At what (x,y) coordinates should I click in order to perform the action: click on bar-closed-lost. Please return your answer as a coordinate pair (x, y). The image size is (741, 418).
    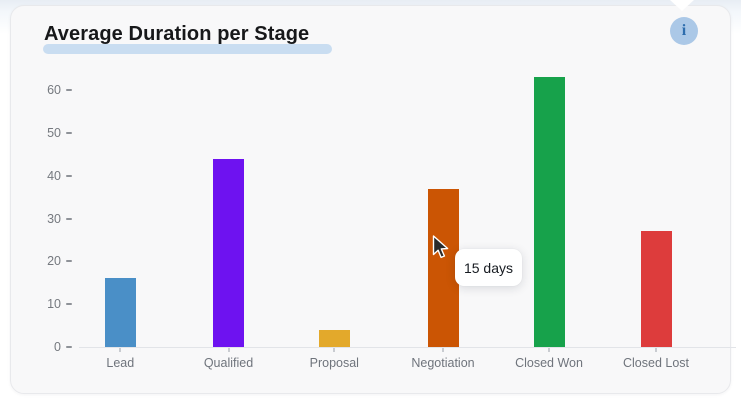
    Looking at the image, I should click on (656, 289).